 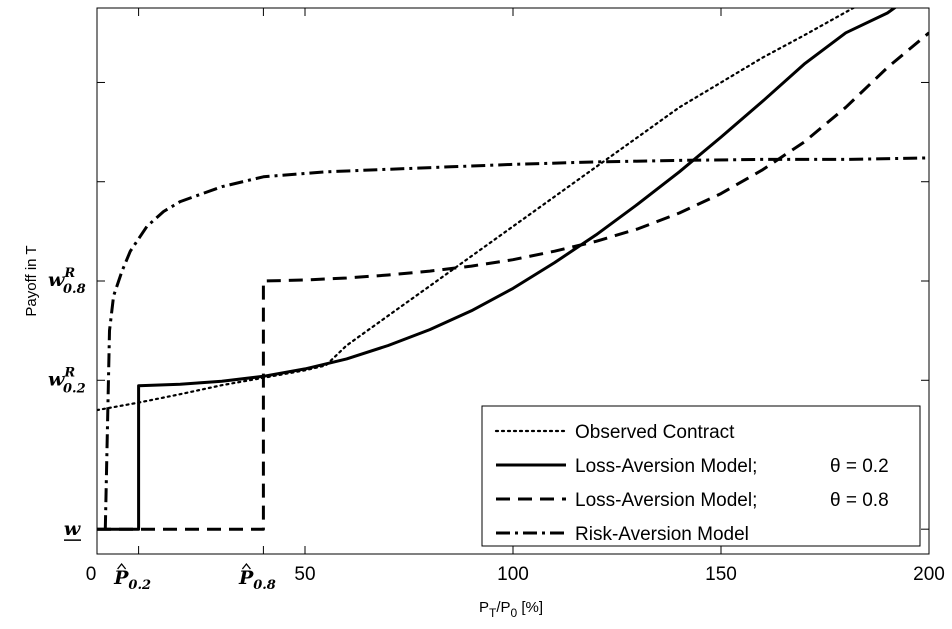 I want to click on x-axis-label-unit: [%], so click(x=530, y=607).